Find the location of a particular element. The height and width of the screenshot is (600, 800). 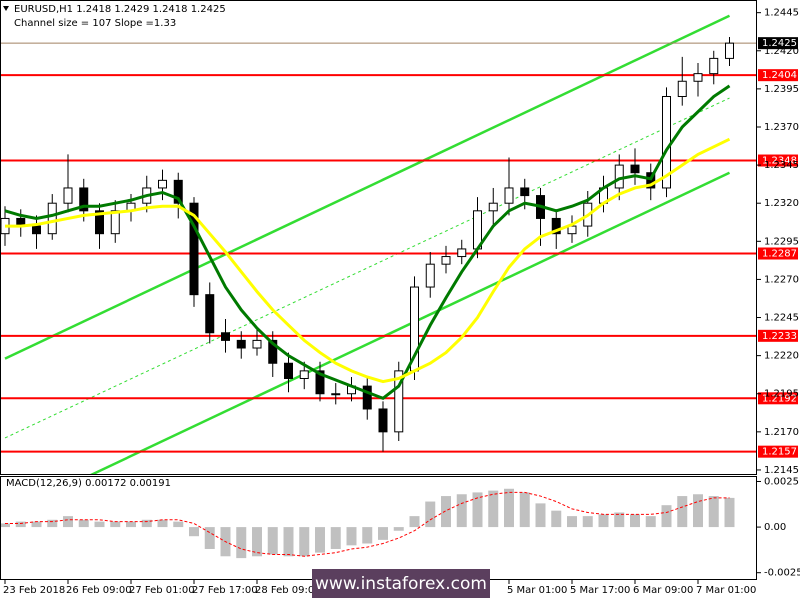

y-tick-label: 1.2395 is located at coordinates (781, 89).